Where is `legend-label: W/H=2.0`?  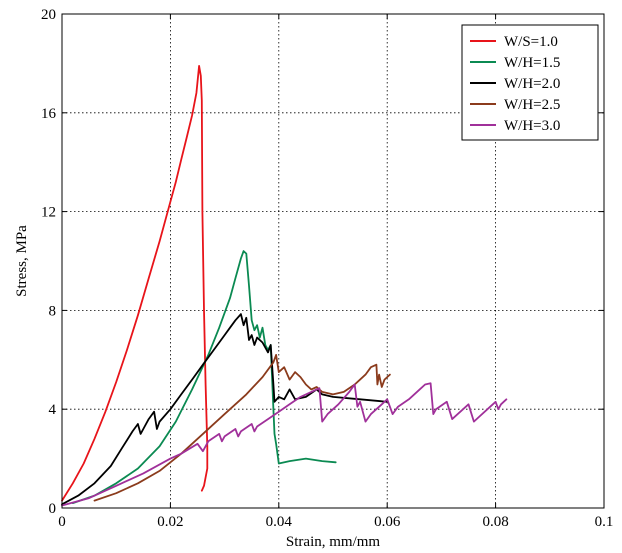 legend-label: W/H=2.0 is located at coordinates (532, 84).